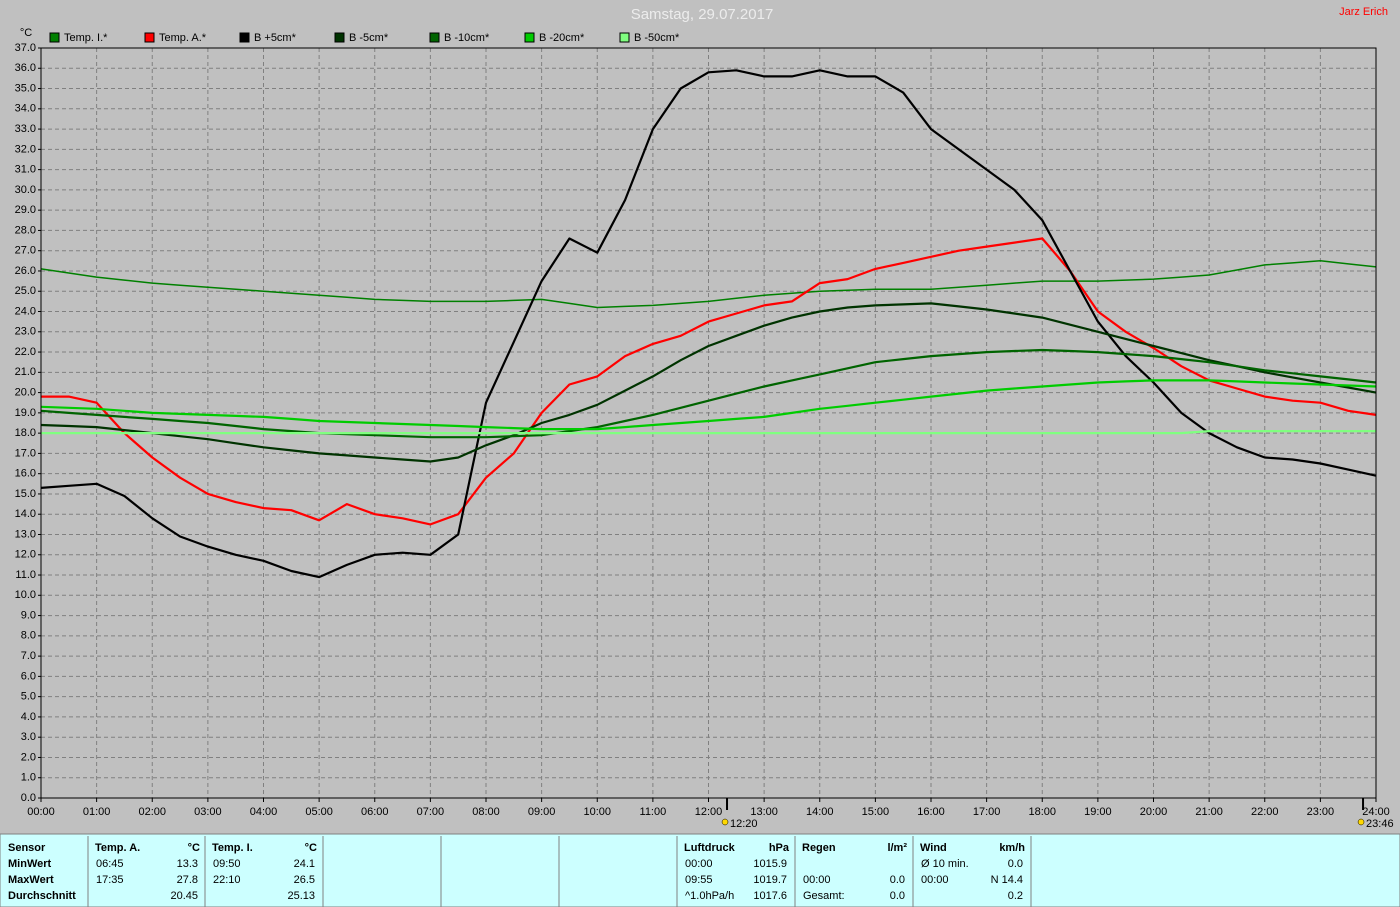 This screenshot has height=907, width=1400. Describe the element at coordinates (1265, 812) in the screenshot. I see `x-tick-label: 22:00` at that location.